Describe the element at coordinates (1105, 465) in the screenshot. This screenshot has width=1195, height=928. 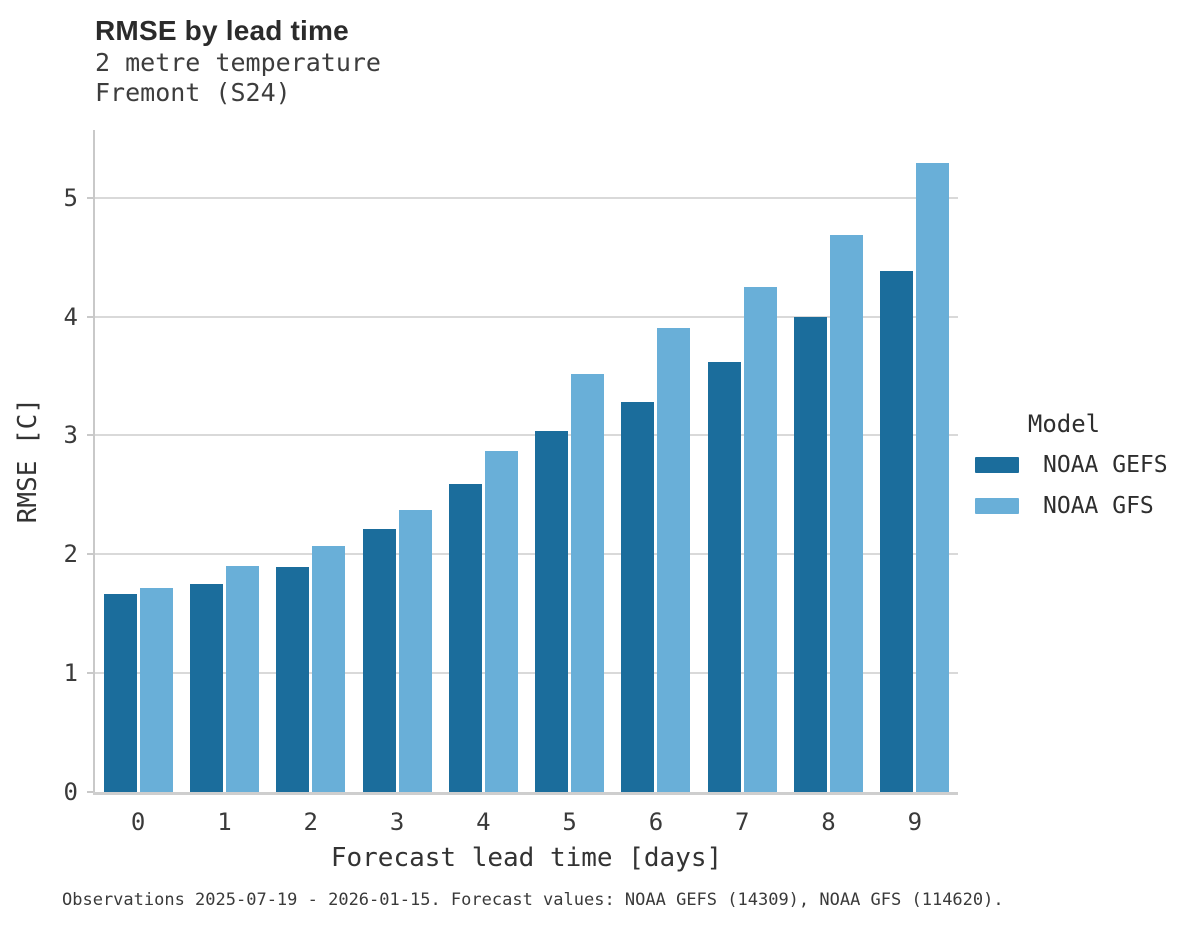
I see `legend-label: NOAA GEFS` at that location.